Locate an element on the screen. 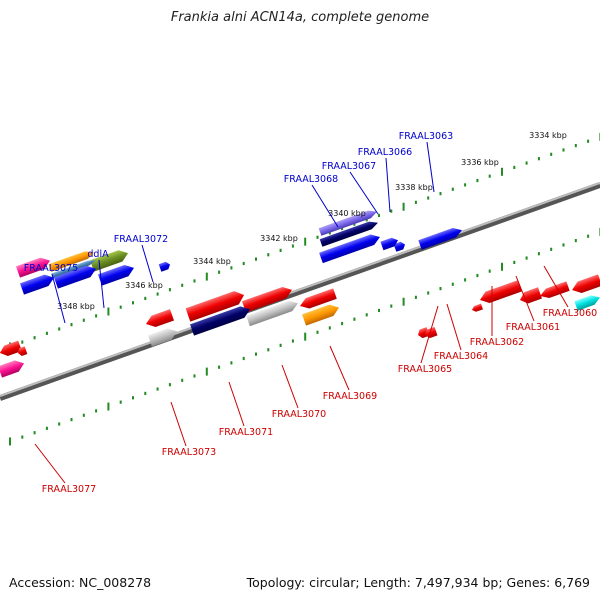 This screenshot has height=600, width=600. accession-label: Accession: NC_008278 is located at coordinates (80, 582).